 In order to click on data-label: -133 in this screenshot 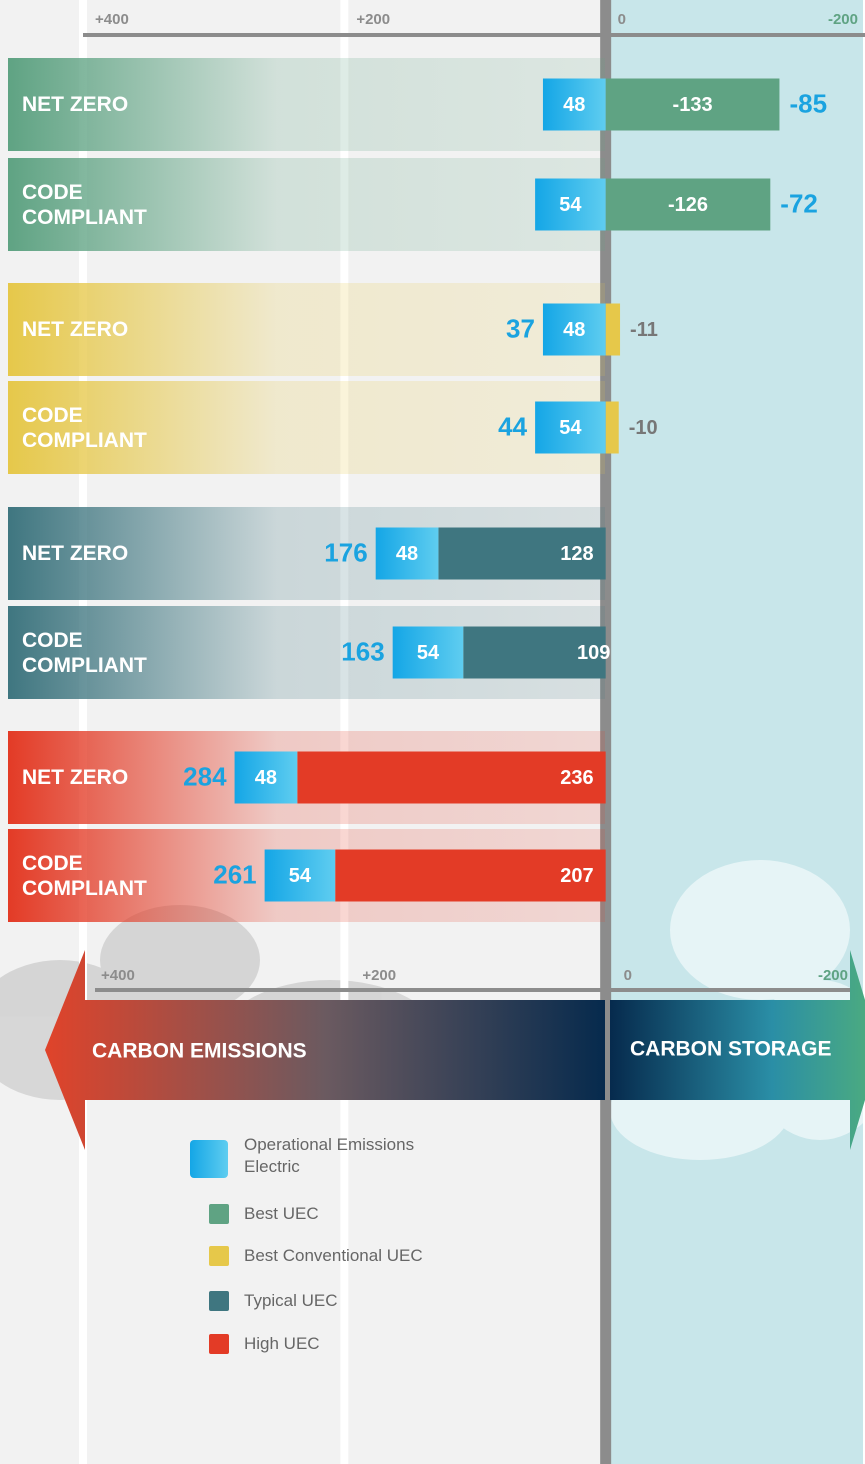, I will do `click(693, 105)`.